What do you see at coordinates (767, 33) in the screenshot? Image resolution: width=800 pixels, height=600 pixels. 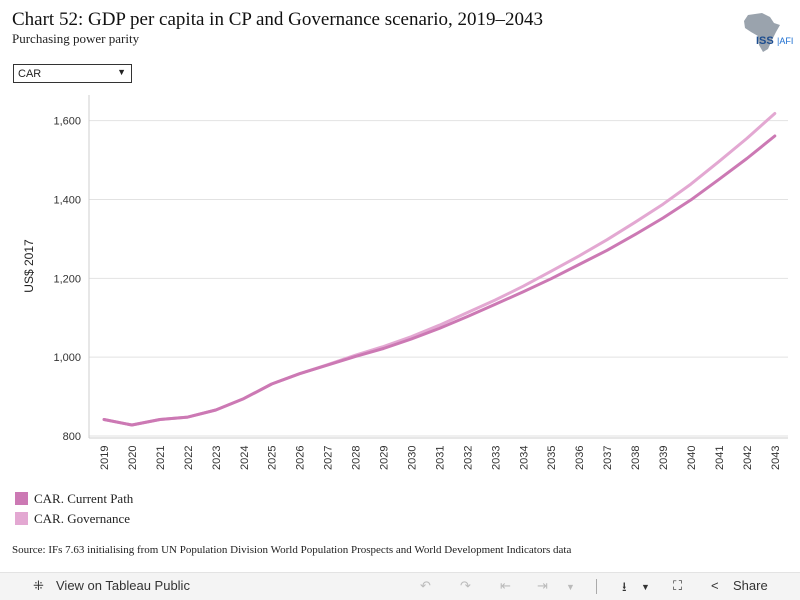 I see `iss-africa-logo: ISS |AFI` at bounding box center [767, 33].